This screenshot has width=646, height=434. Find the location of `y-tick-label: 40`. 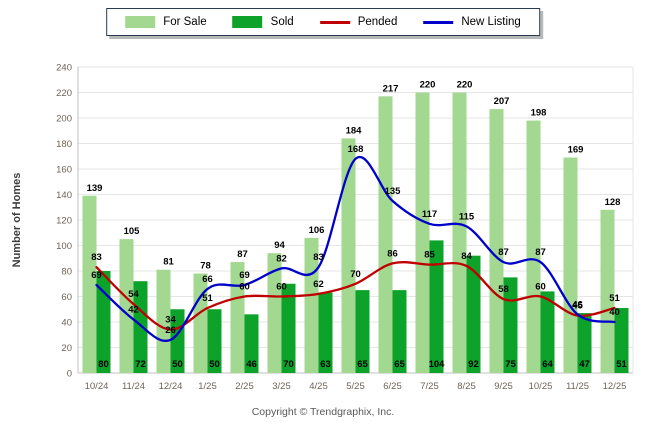

y-tick-label: 40 is located at coordinates (66, 323).